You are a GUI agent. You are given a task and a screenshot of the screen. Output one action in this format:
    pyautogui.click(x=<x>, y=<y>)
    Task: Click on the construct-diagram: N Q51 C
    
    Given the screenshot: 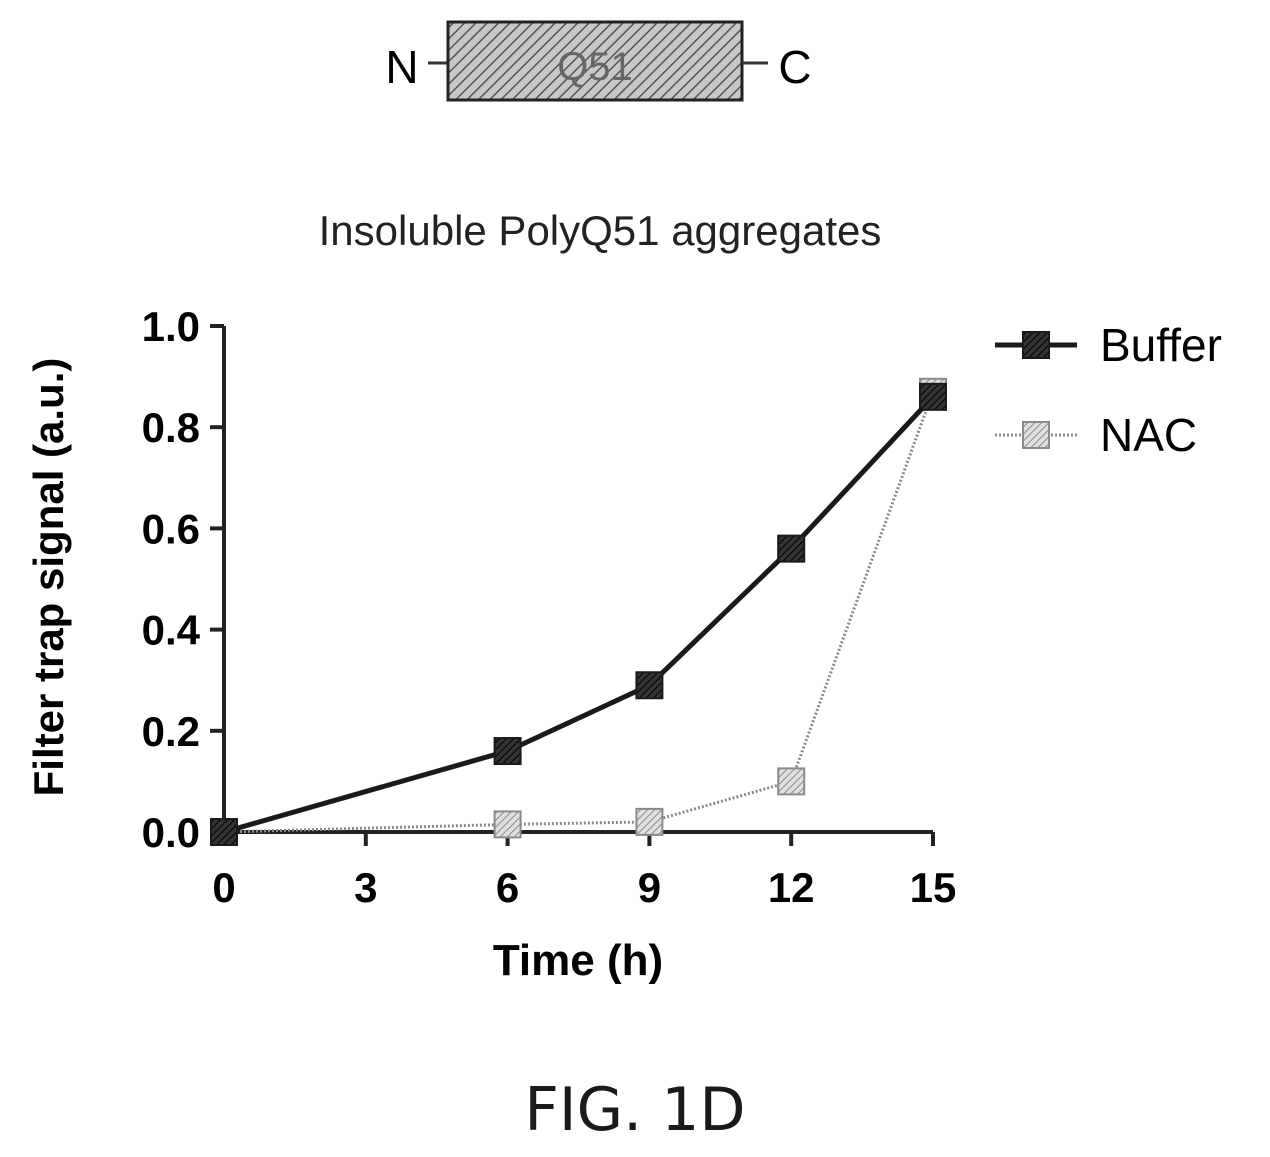 What is the action you would take?
    pyautogui.click(x=598, y=61)
    